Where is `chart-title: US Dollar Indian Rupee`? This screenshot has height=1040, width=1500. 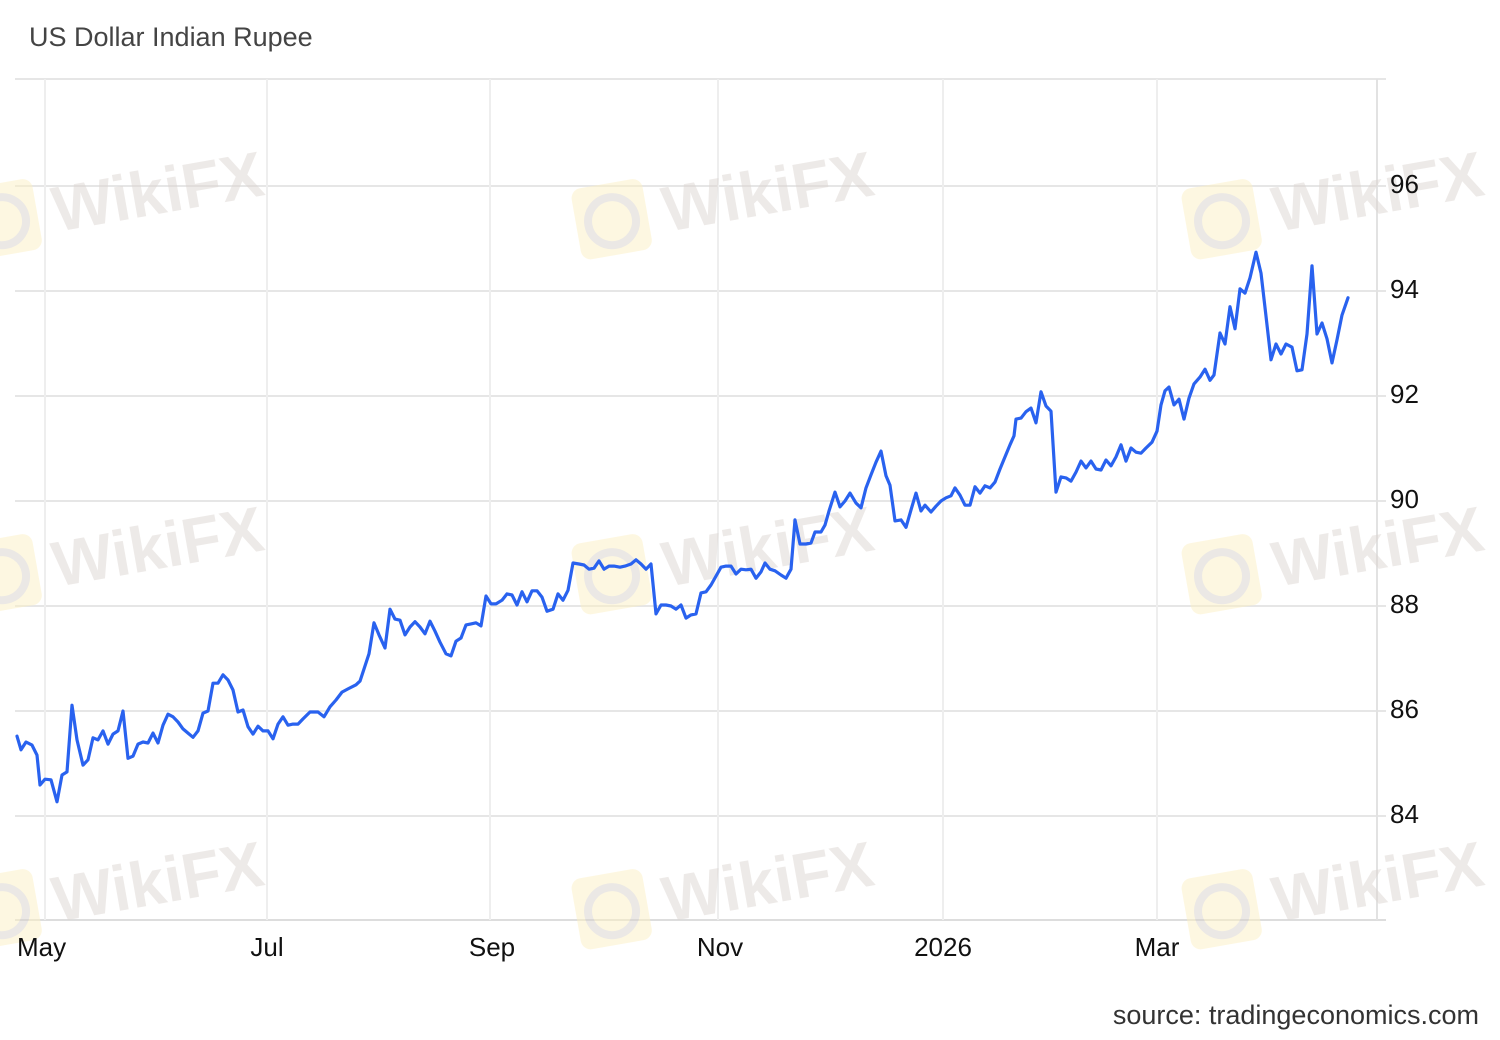 chart-title: US Dollar Indian Rupee is located at coordinates (171, 37).